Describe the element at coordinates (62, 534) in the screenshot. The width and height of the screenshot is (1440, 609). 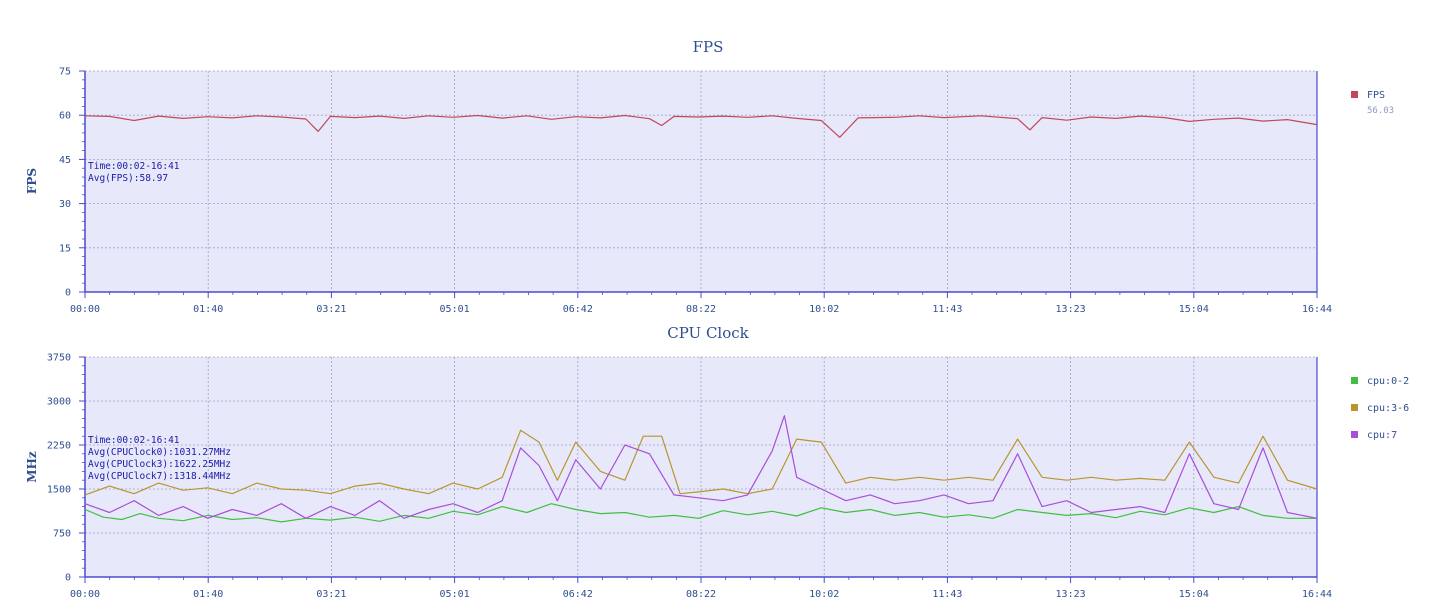
I see `cpu-ytick-label: 750` at that location.